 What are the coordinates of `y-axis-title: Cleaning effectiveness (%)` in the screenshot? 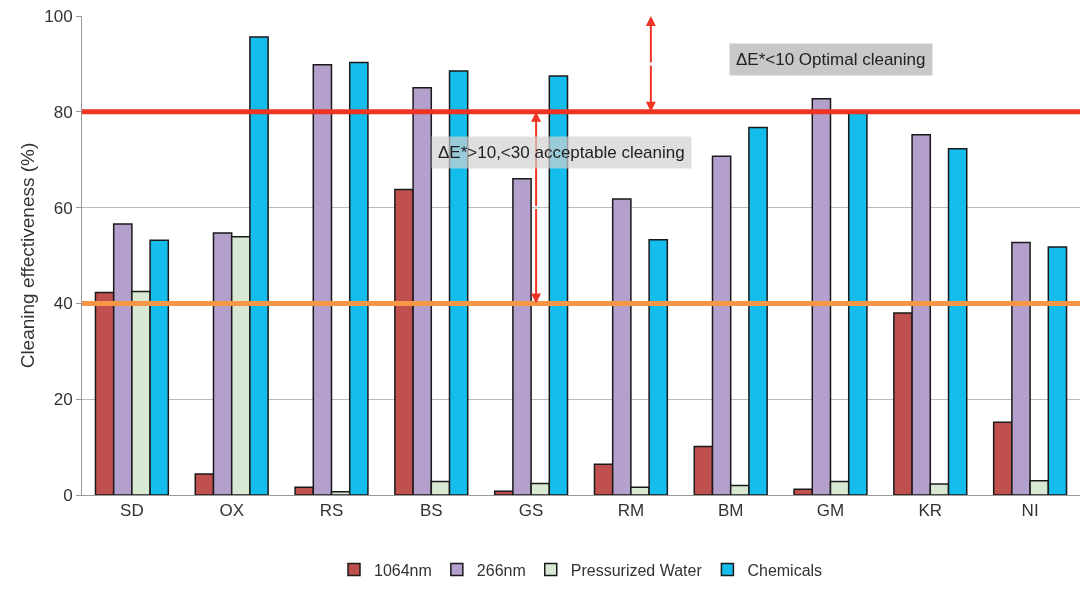 It's located at (27, 255).